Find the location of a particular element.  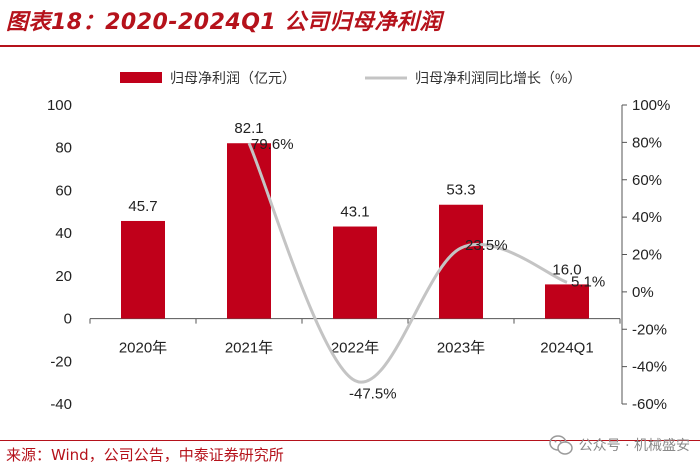

legend-bar-swatch is located at coordinates (141, 77).